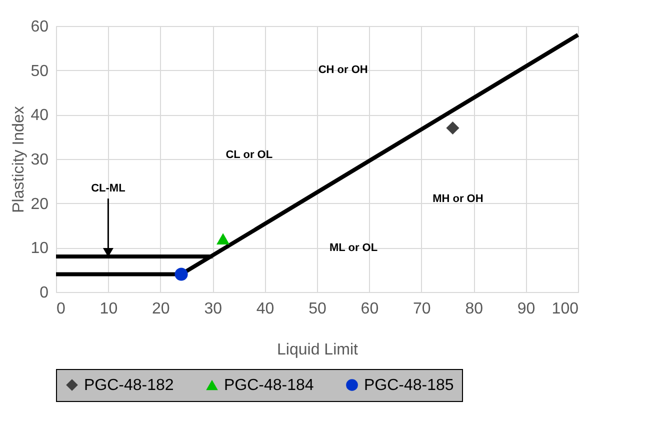  Describe the element at coordinates (44, 293) in the screenshot. I see `y-tick-label: 0` at that location.